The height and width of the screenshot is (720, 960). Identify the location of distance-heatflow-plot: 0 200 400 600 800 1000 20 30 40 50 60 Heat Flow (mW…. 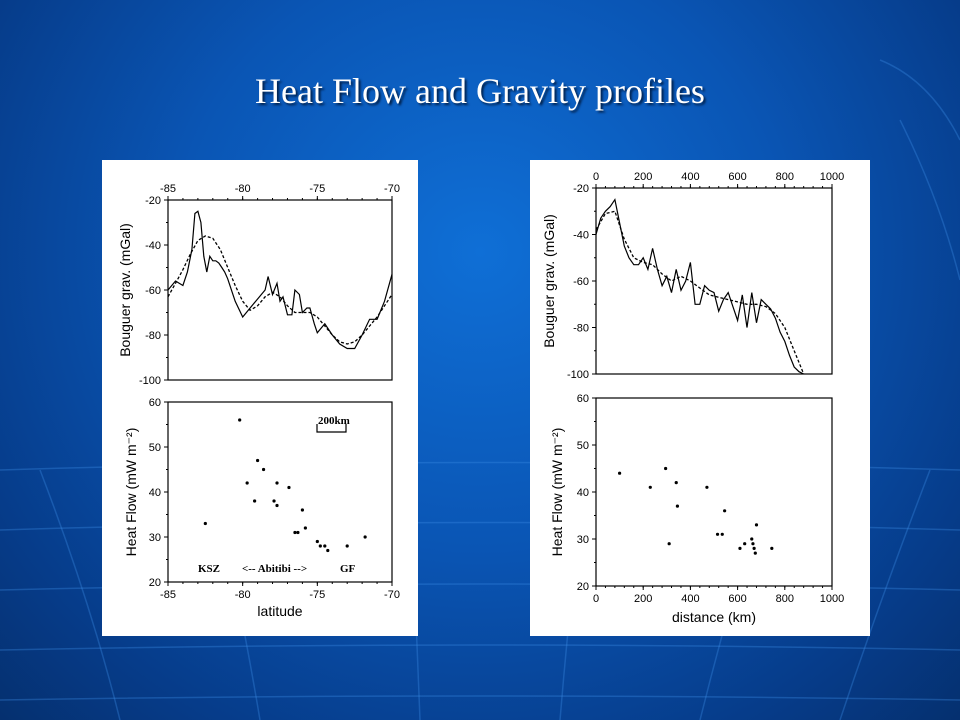
(696, 509).